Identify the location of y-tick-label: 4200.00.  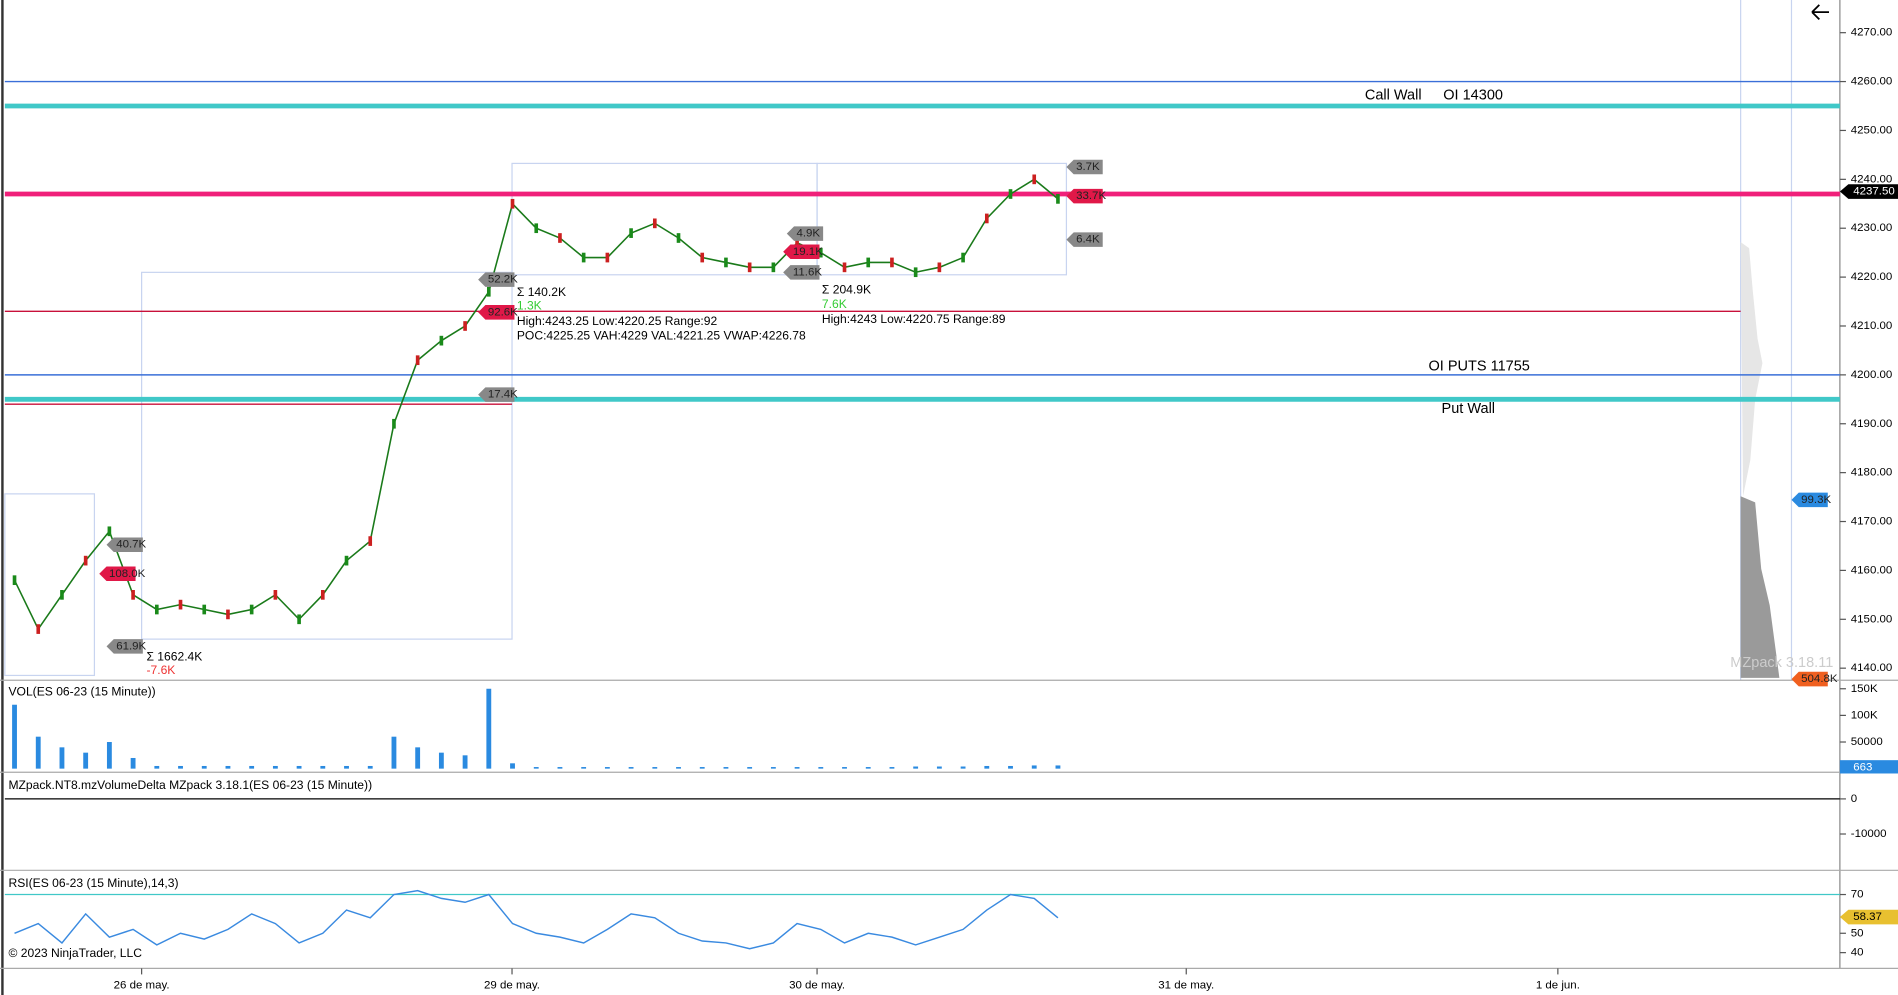
(1872, 375).